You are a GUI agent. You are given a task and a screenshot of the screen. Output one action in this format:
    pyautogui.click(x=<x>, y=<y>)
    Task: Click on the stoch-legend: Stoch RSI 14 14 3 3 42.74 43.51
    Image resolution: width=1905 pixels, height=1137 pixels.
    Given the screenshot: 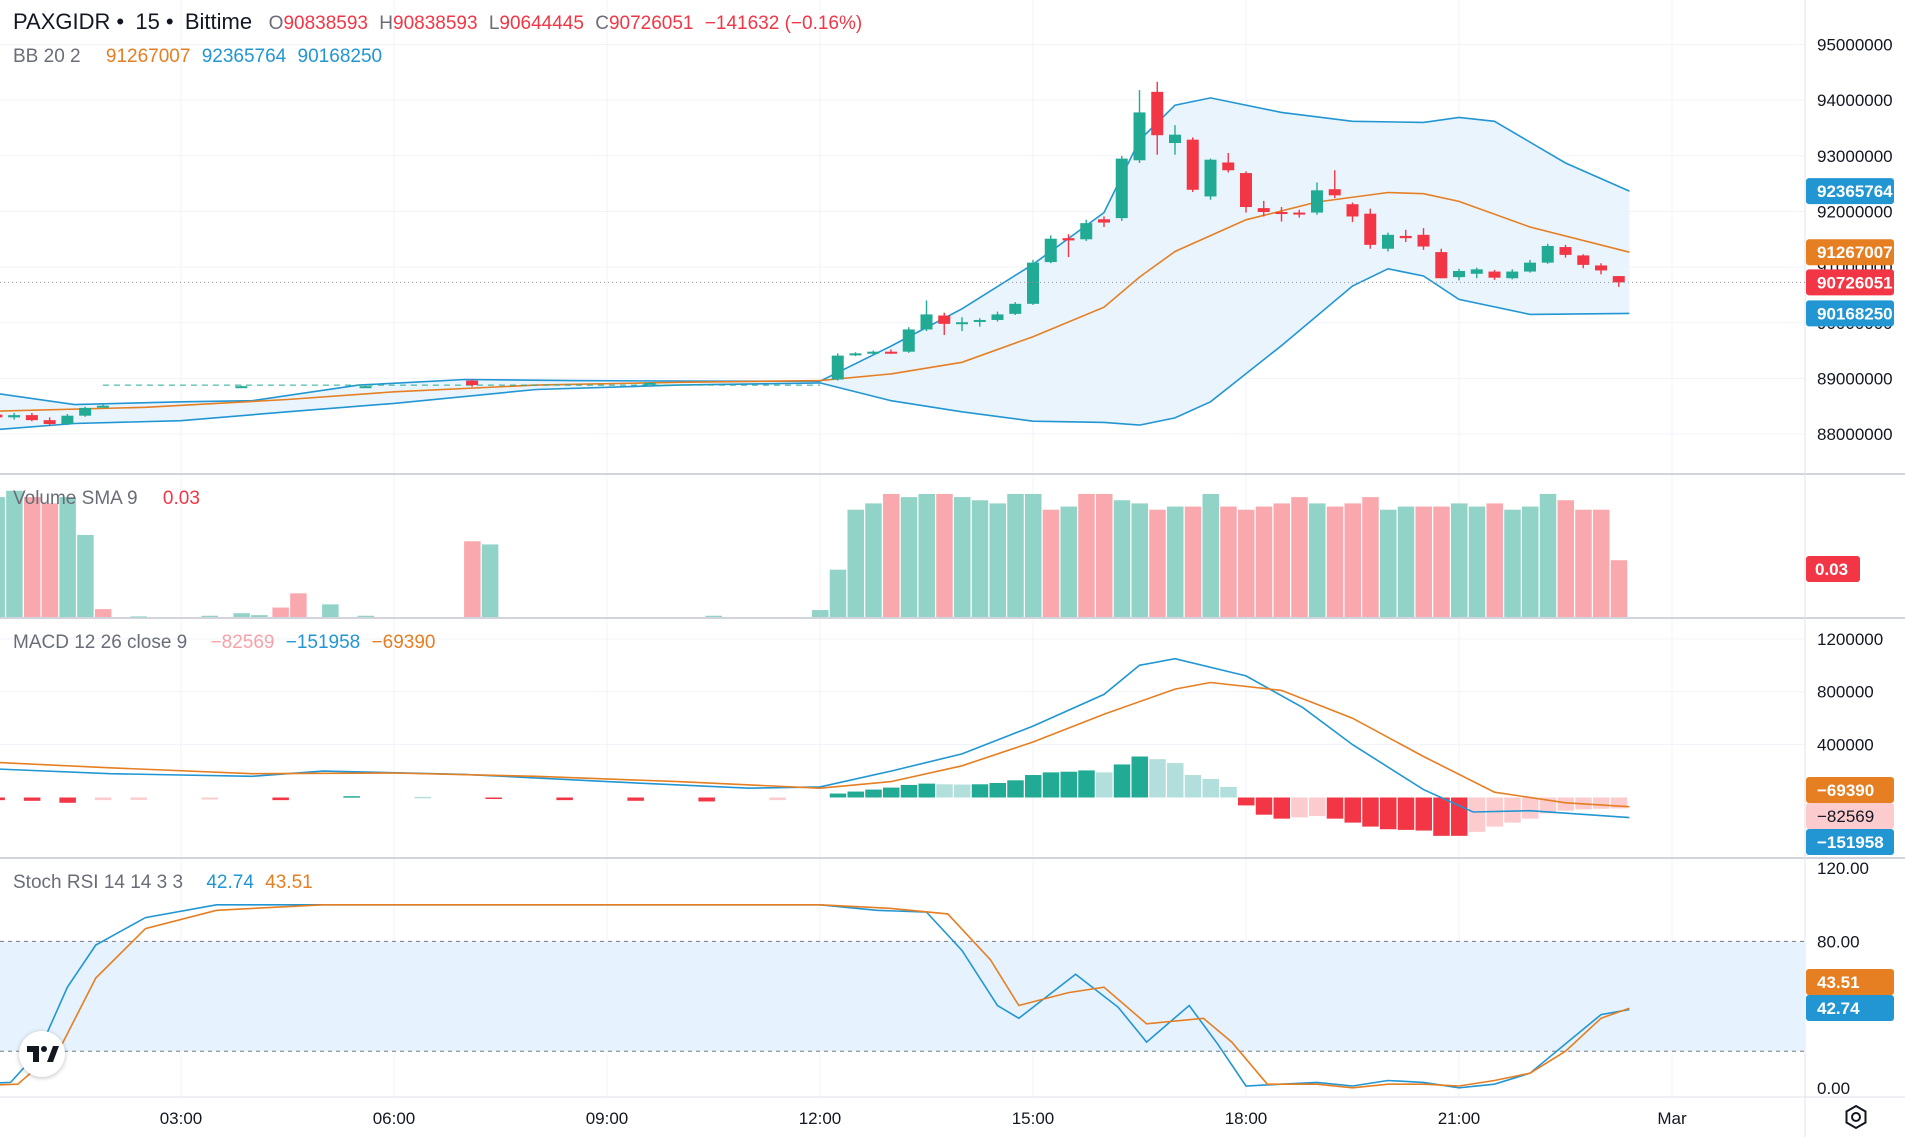 What is the action you would take?
    pyautogui.click(x=166, y=883)
    